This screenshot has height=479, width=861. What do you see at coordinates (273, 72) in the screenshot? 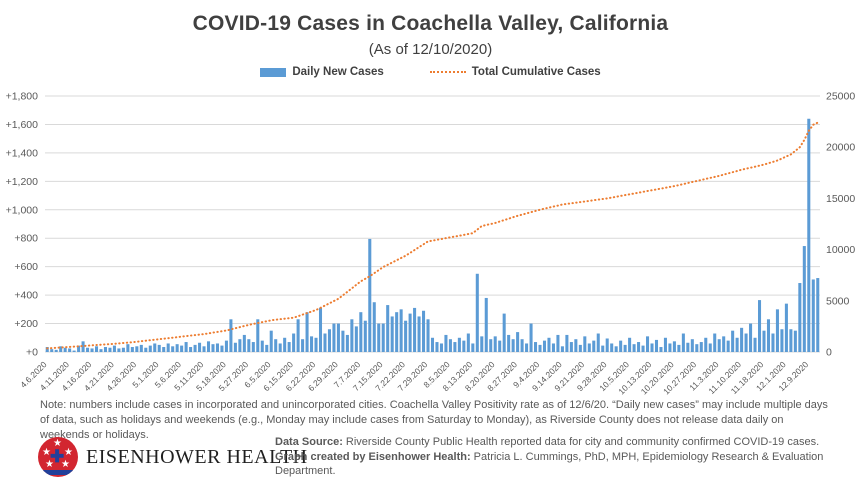
I see `bar-swatch-icon` at bounding box center [273, 72].